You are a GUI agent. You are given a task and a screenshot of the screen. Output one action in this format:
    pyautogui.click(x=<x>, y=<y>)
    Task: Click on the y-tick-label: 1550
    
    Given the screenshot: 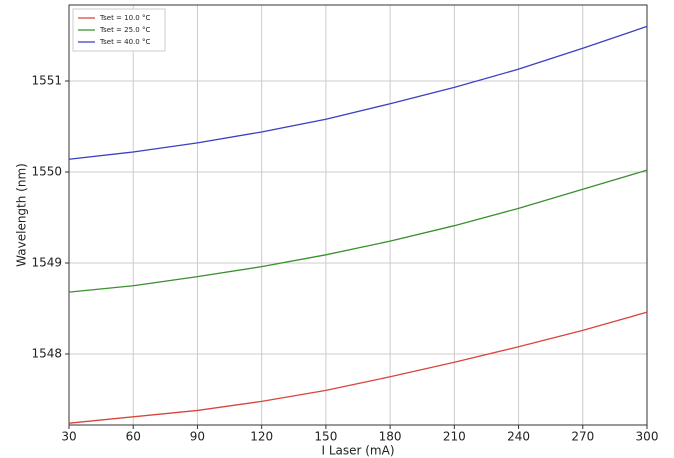 What is the action you would take?
    pyautogui.click(x=46, y=171)
    